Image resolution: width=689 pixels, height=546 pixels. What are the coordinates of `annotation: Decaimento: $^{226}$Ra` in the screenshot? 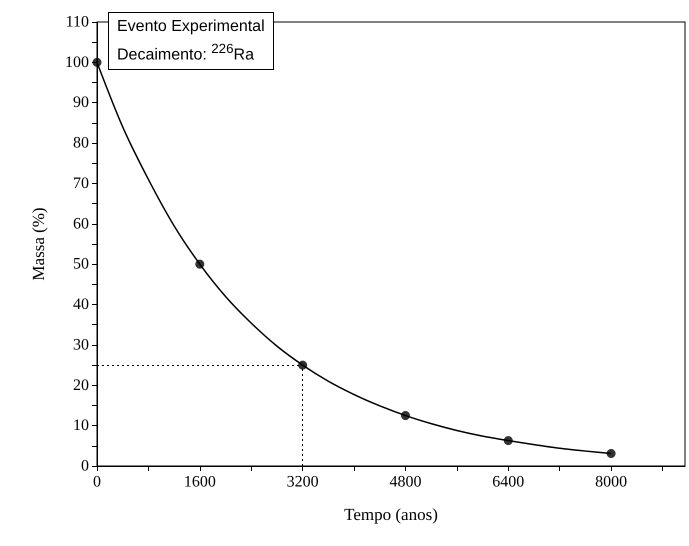 It's located at (185, 52).